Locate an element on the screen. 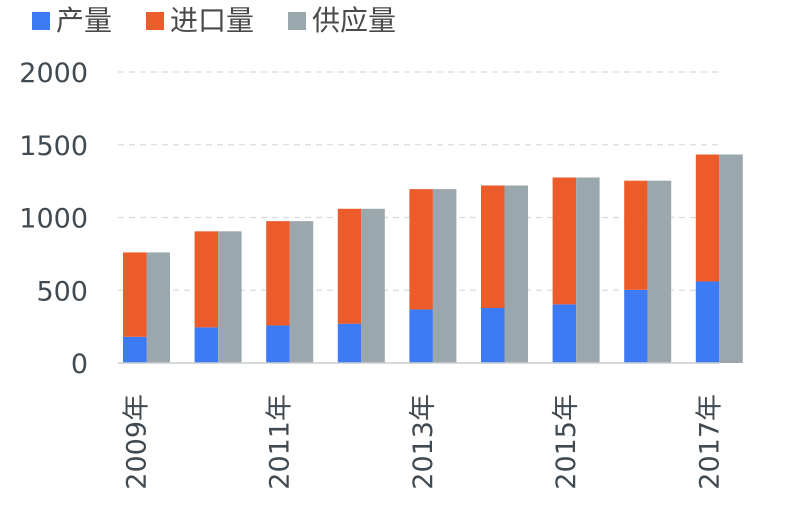 This screenshot has height=528, width=812. y-axis-ticks: 0 500 1000 1500 2000 is located at coordinates (53, 219).